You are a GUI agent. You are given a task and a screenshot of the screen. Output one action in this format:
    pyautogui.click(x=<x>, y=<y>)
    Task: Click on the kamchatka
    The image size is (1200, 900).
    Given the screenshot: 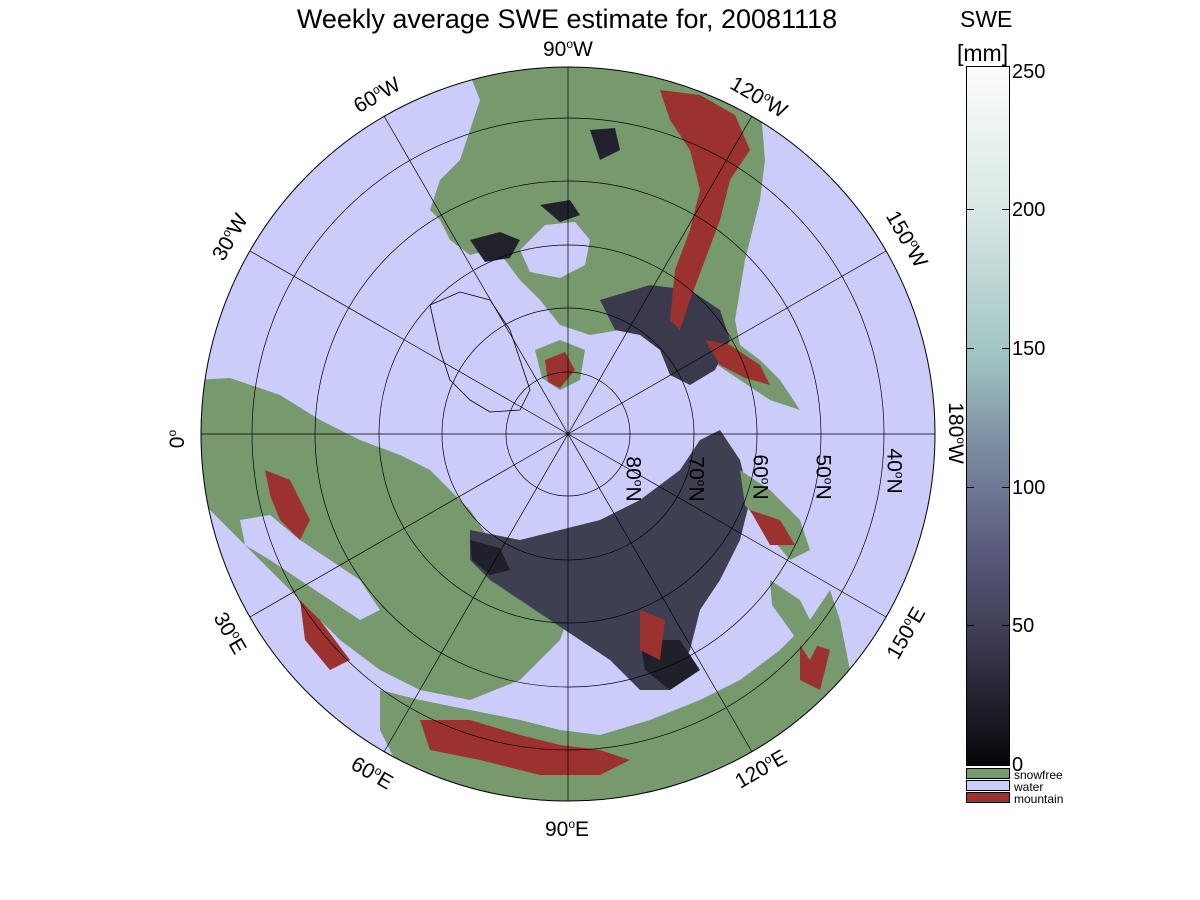 What is the action you would take?
    pyautogui.click(x=775, y=515)
    